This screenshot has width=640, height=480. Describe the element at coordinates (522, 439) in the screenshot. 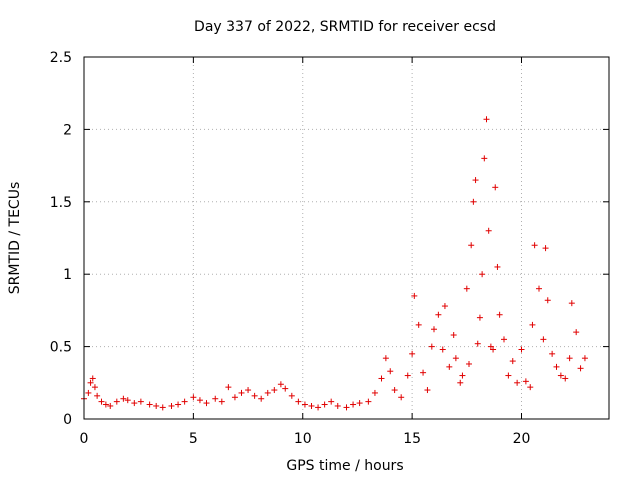

I see `x-tick-label: 20` at that location.